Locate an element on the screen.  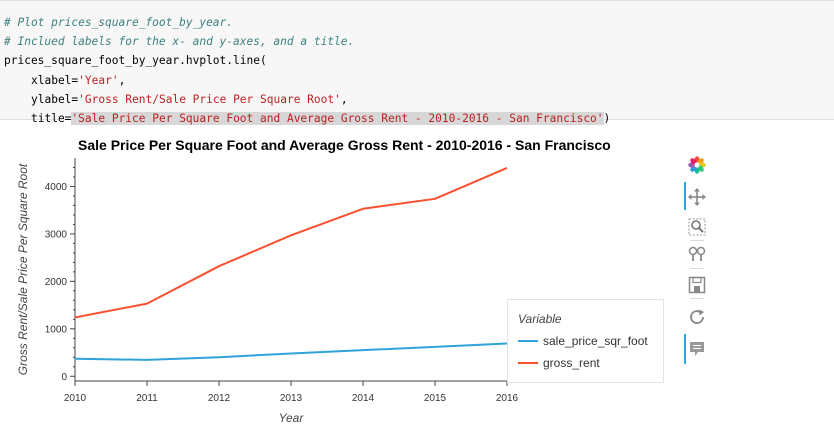
legend-label: sale_price_sqr_foot is located at coordinates (595, 341).